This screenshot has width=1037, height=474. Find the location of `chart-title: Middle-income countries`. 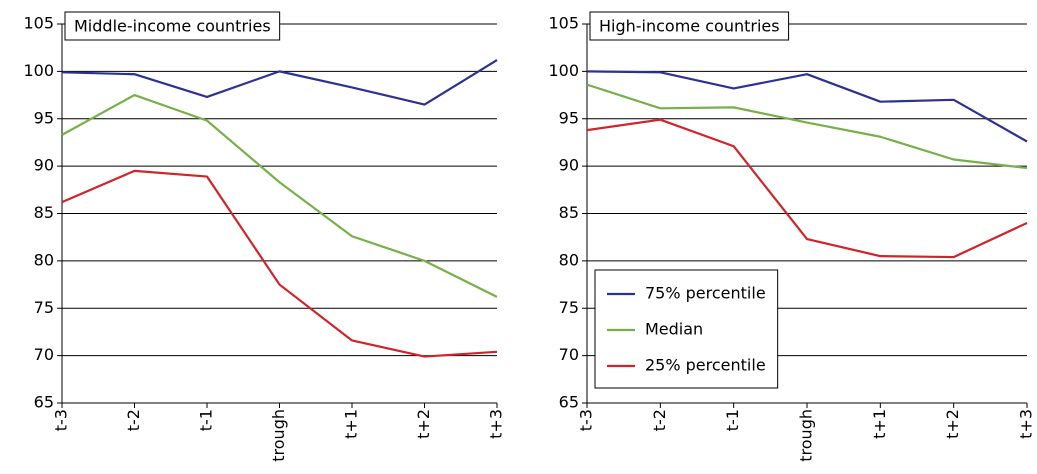

chart-title: Middle-income countries is located at coordinates (172, 26).